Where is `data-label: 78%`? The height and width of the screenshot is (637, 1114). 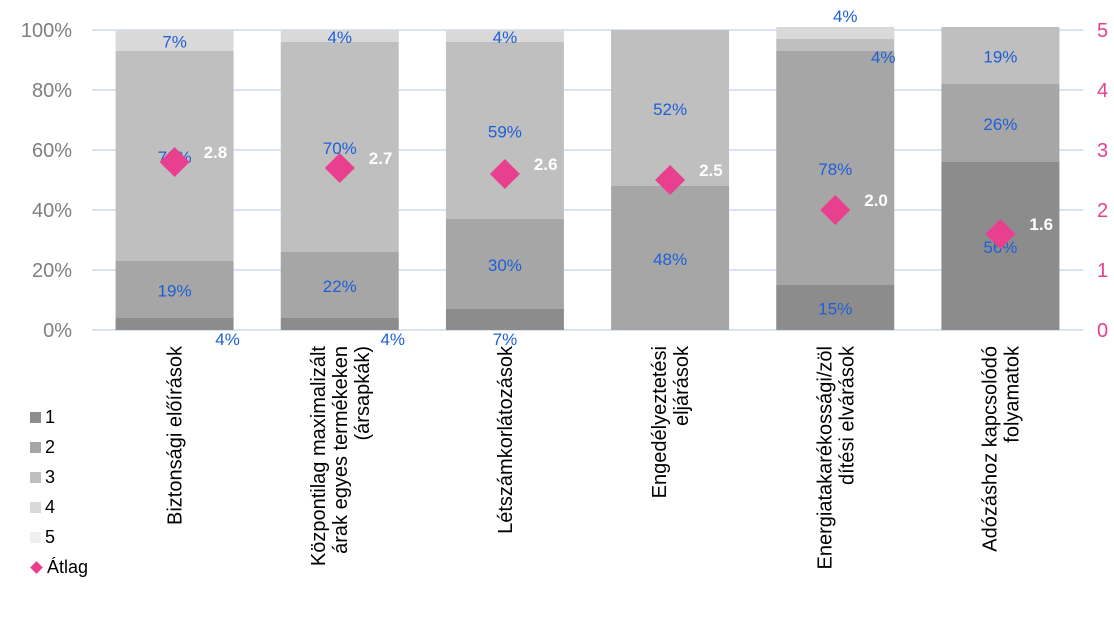 data-label: 78% is located at coordinates (835, 169).